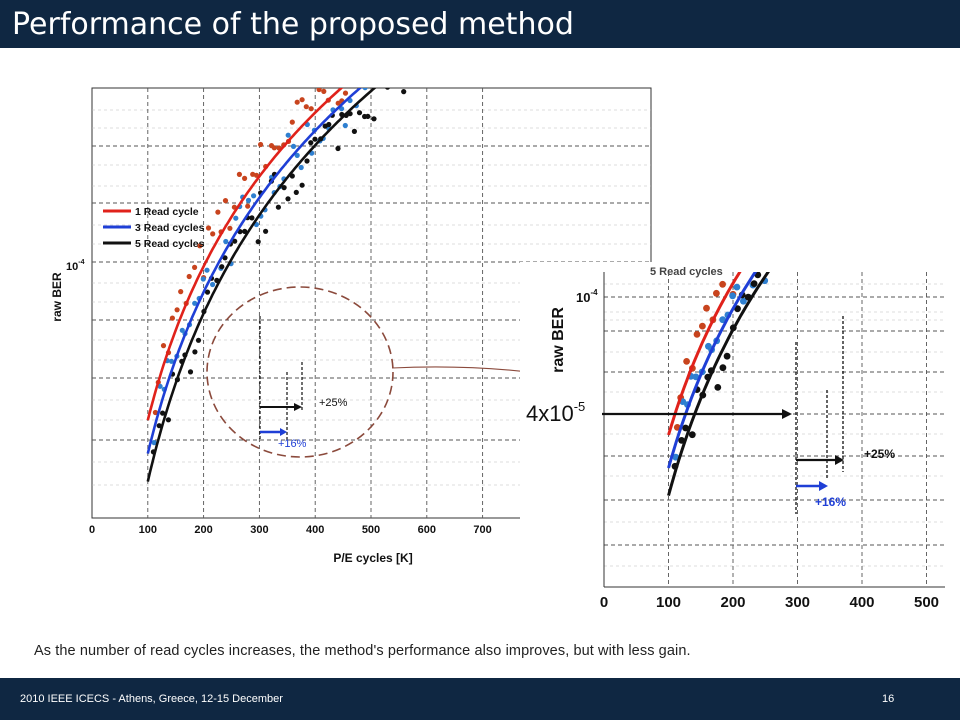 This screenshot has width=960, height=720. I want to click on main-x-tick-500: 500, so click(371, 530).